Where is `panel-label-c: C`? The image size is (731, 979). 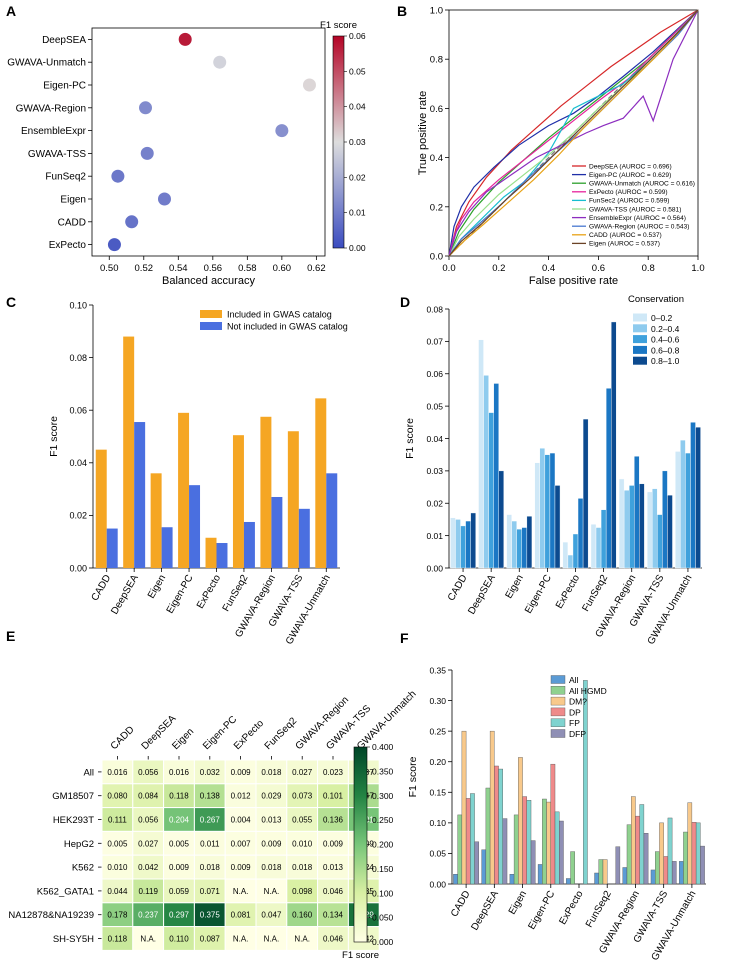 panel-label-c: C is located at coordinates (11, 302).